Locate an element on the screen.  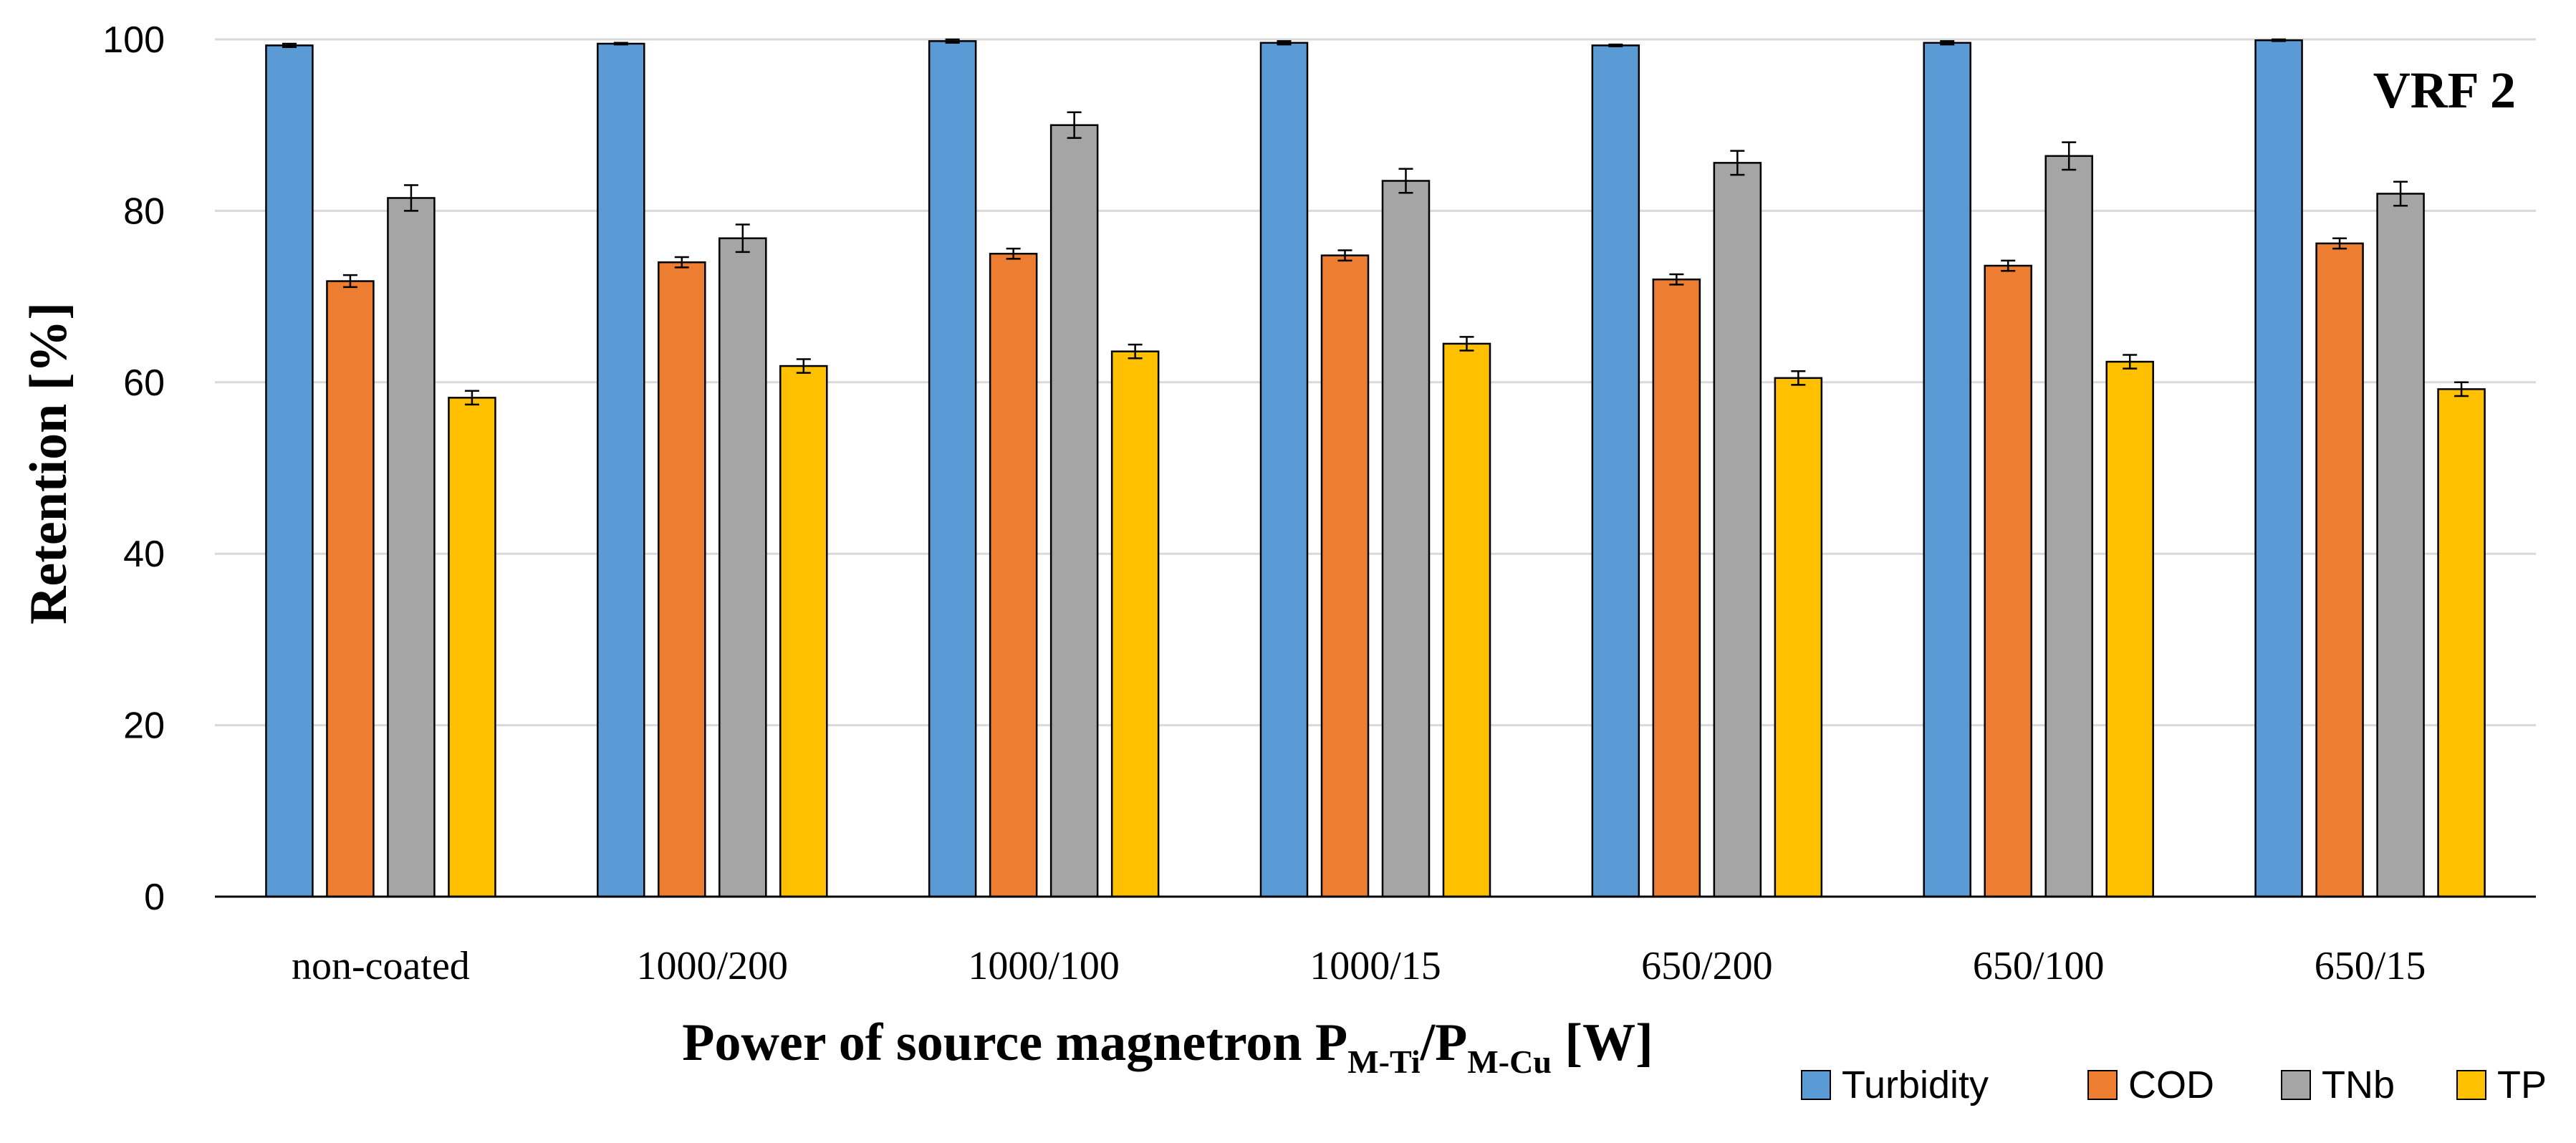
y-tick-label: 100 is located at coordinates (133, 40).